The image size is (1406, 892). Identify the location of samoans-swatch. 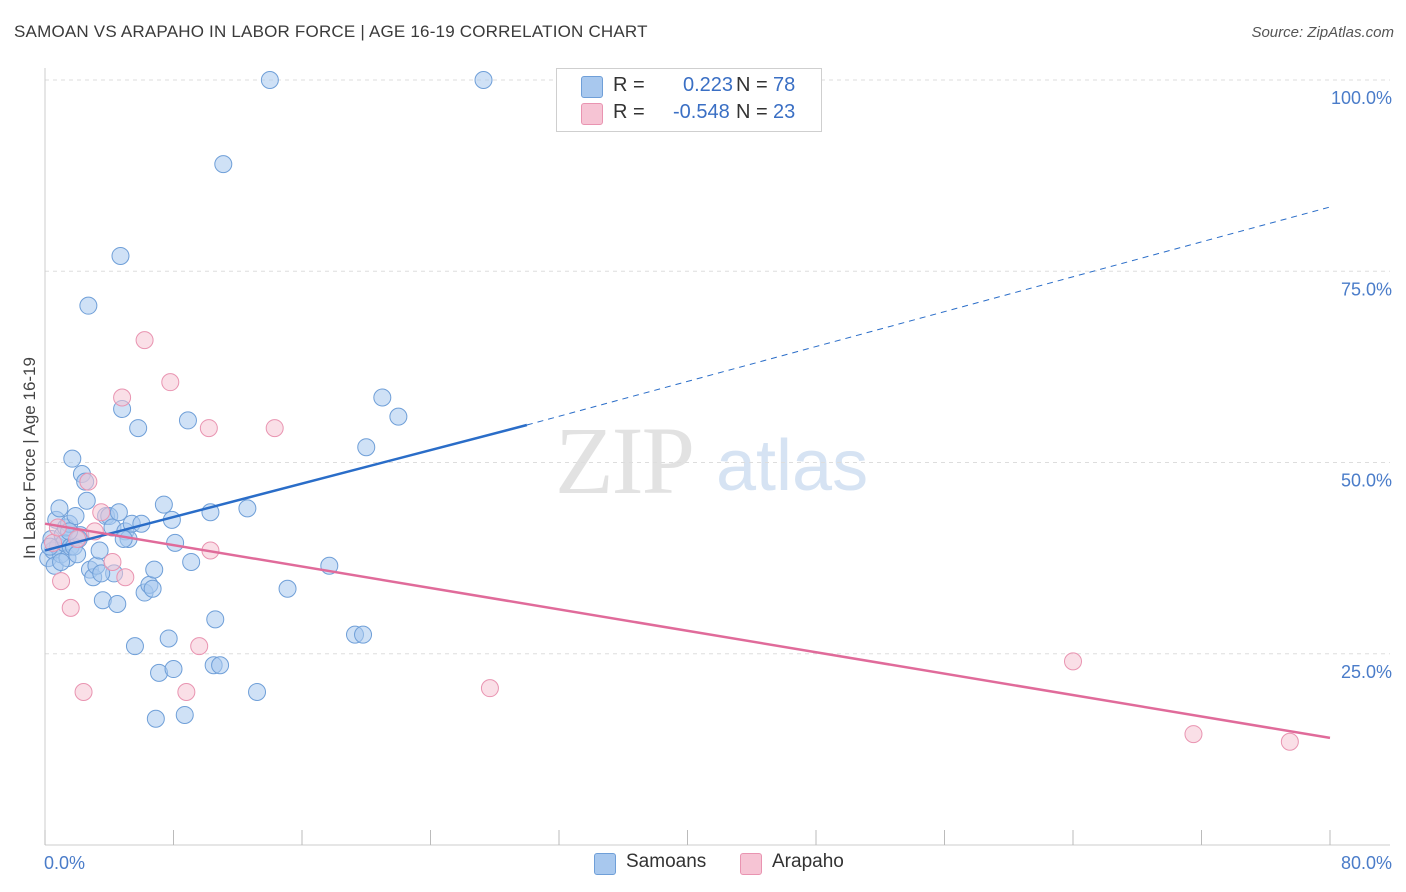
(592, 87).